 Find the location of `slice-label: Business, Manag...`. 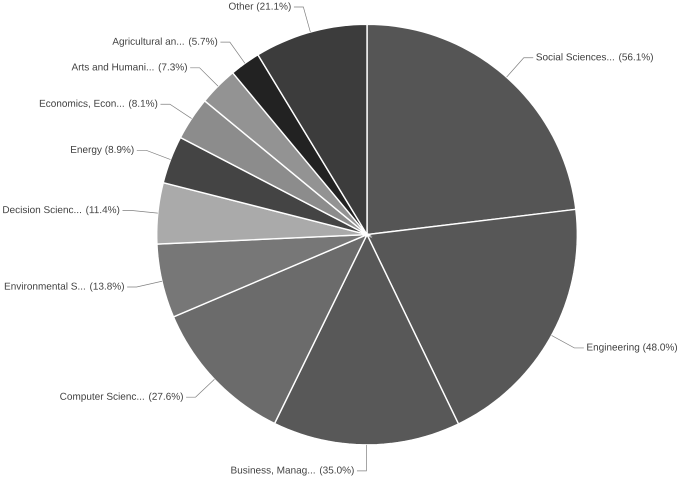

slice-label: Business, Manag... is located at coordinates (273, 471).